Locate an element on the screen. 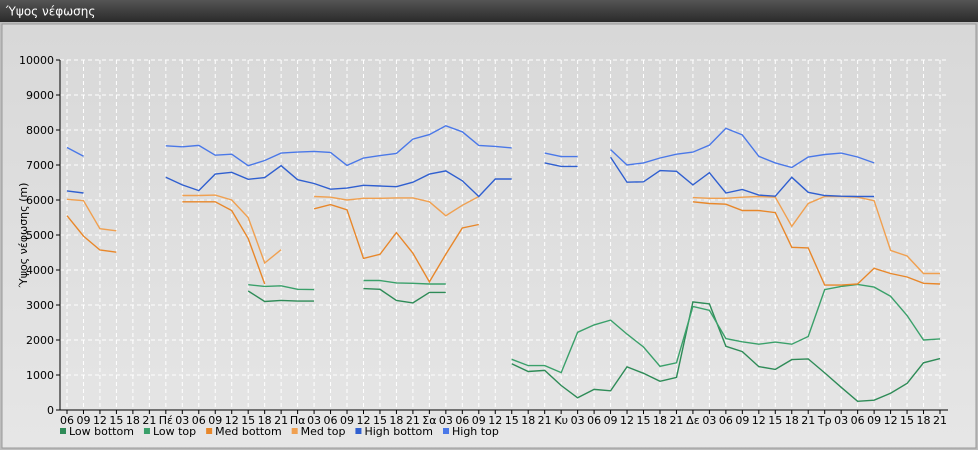 The height and width of the screenshot is (454, 978). y-tick-label: 9000 is located at coordinates (40, 95).